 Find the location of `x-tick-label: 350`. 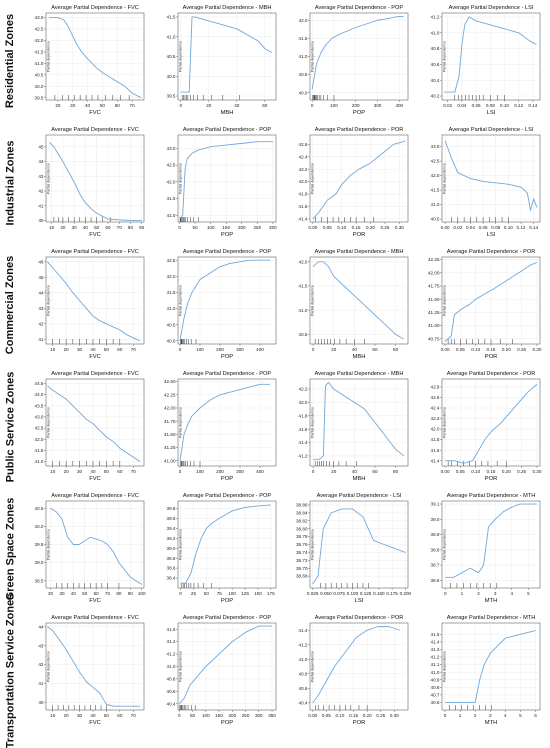

x-tick-label: 350 is located at coordinates (272, 715).